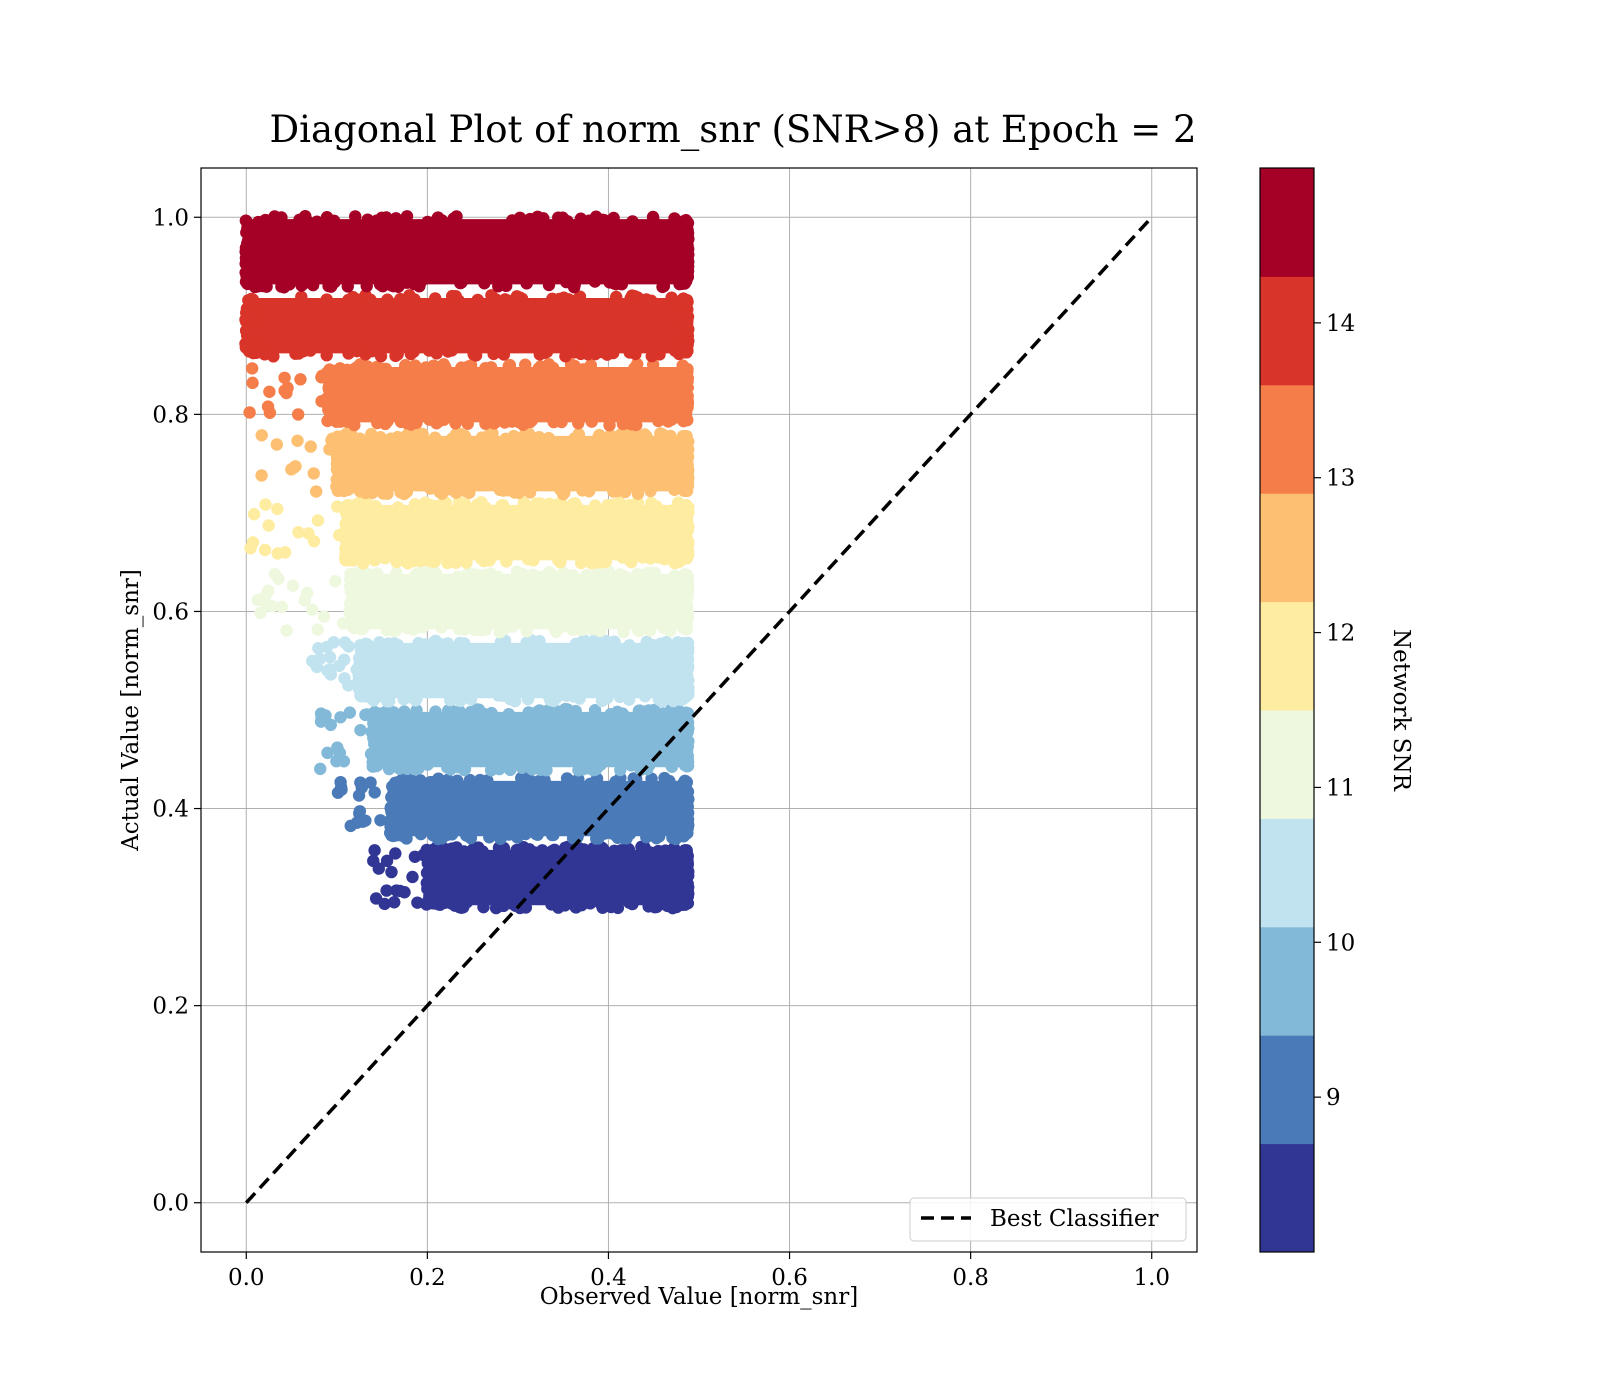 This screenshot has height=1400, width=1600. What do you see at coordinates (789, 1278) in the screenshot?
I see `x-tick-label: 0.6` at bounding box center [789, 1278].